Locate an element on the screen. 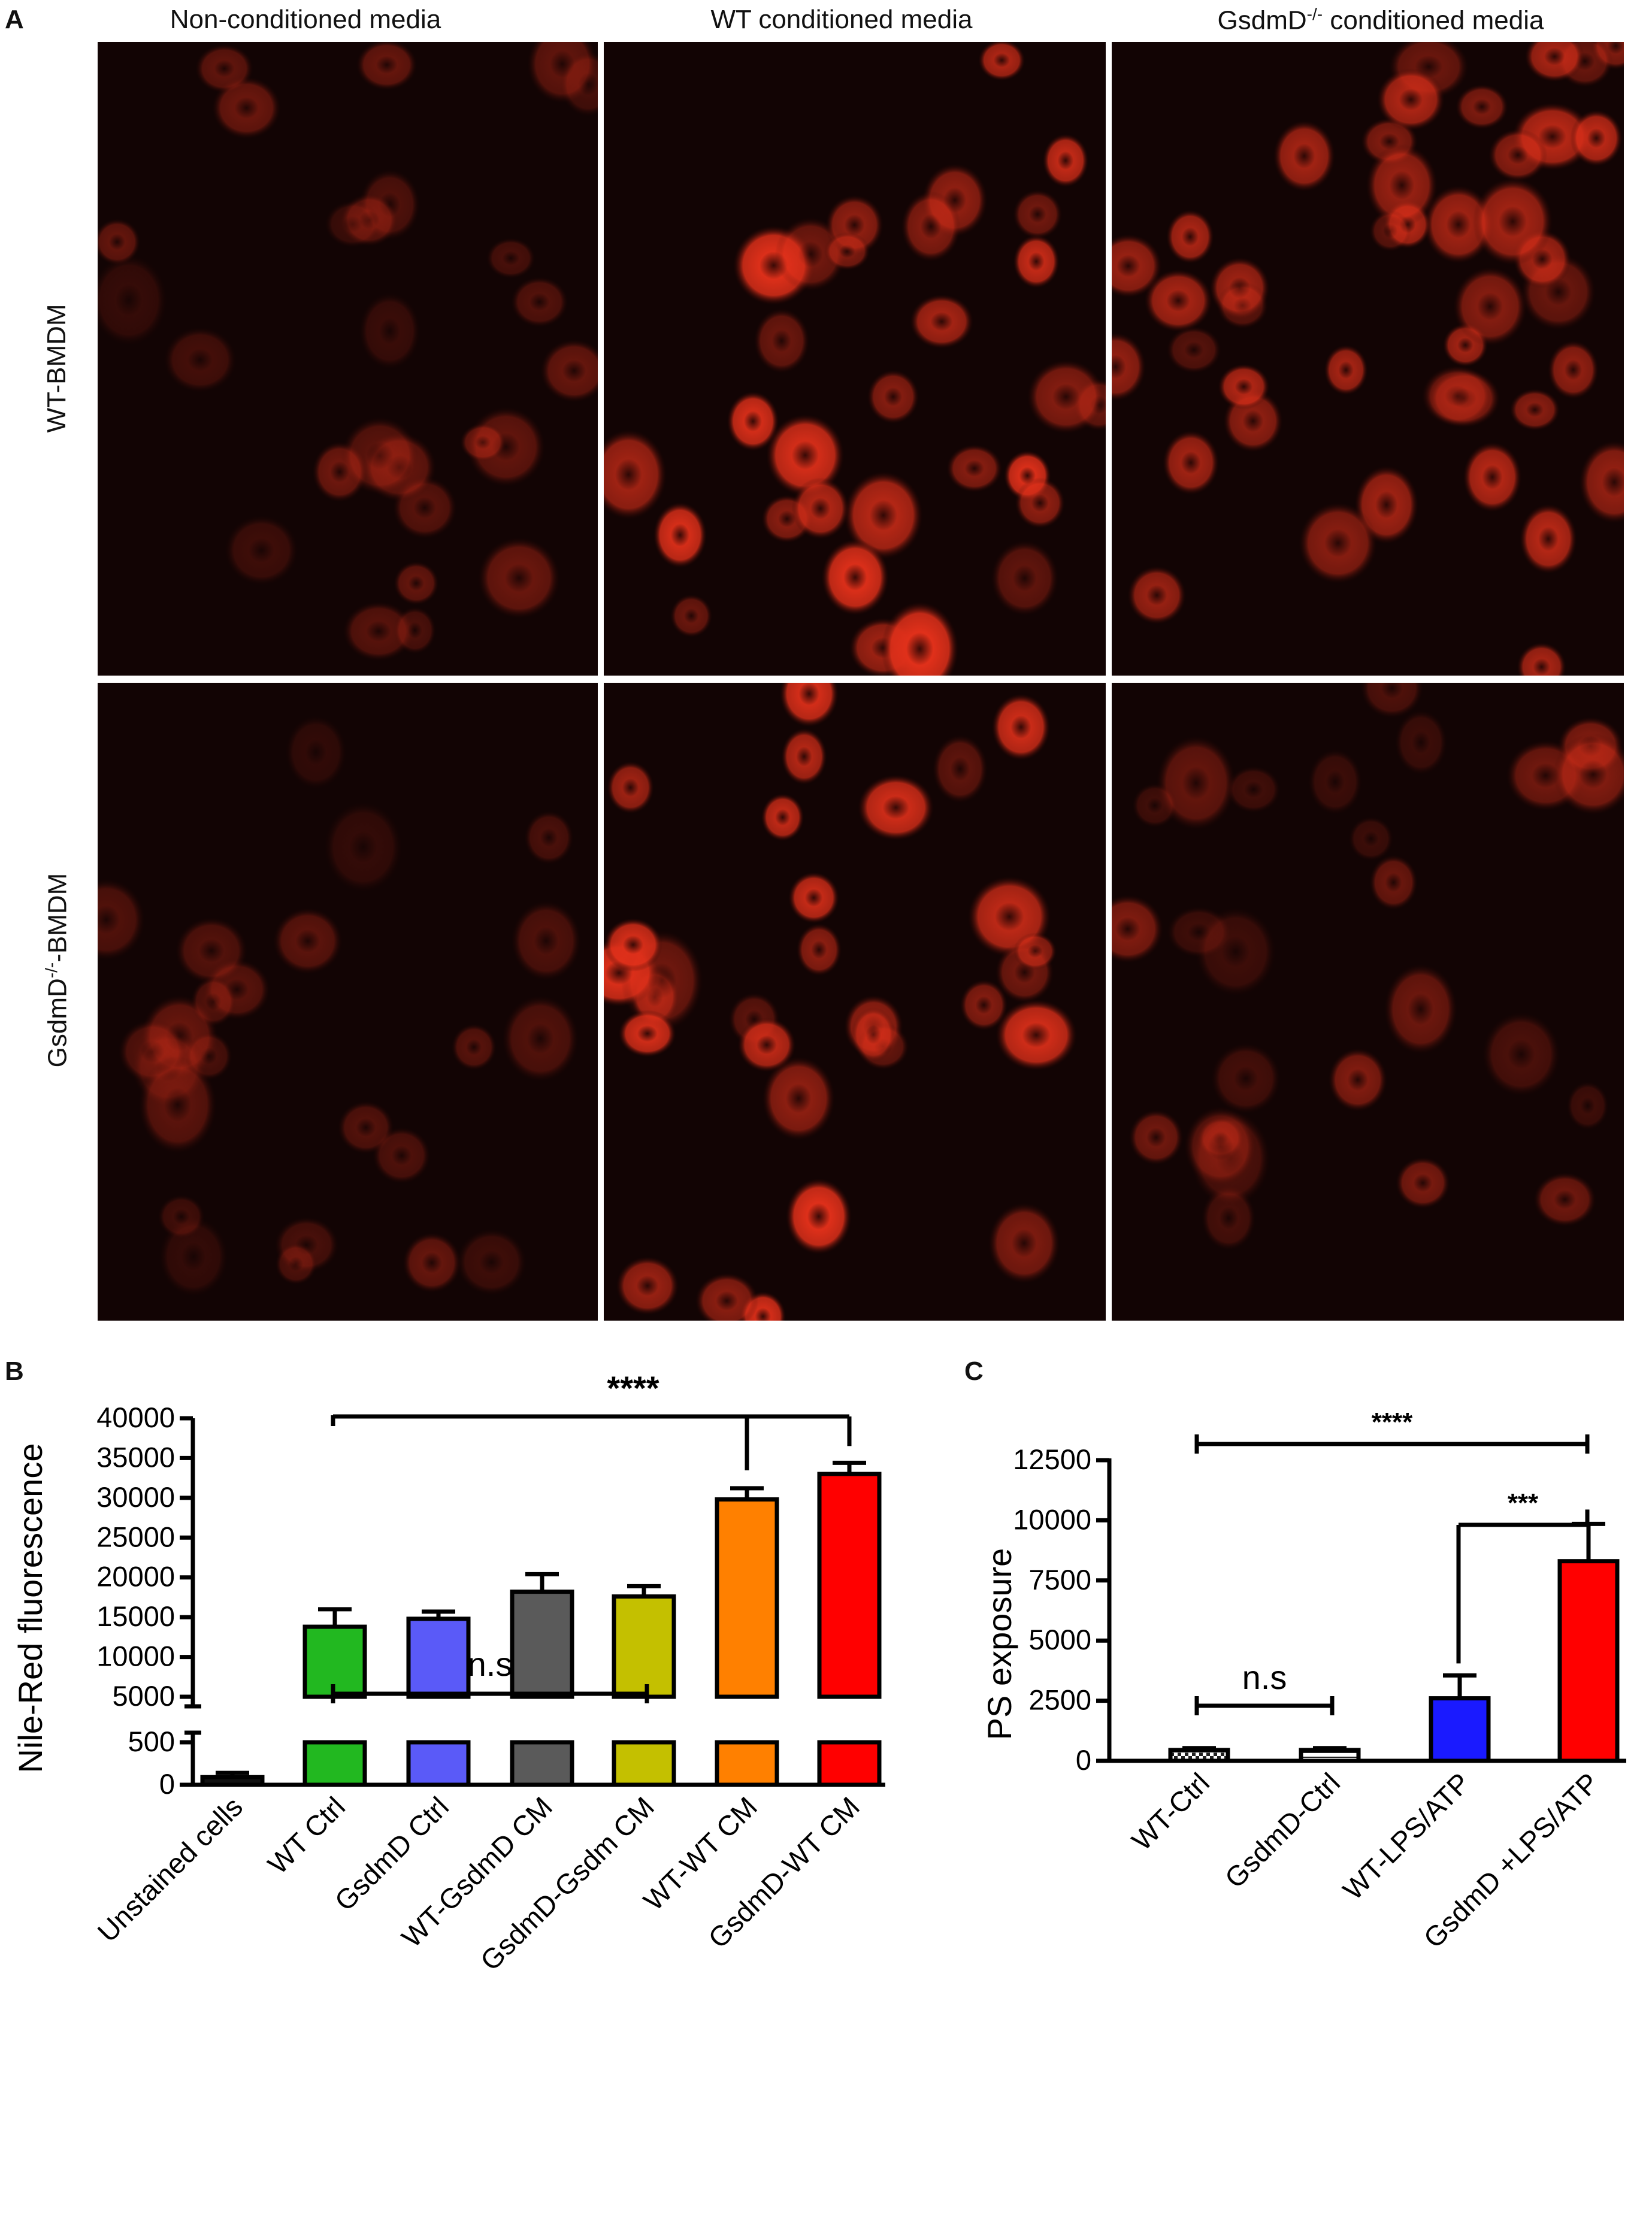 This screenshot has width=1652, height=2231. row-title-wt-bmdm: WT-BMDM is located at coordinates (56, 368).